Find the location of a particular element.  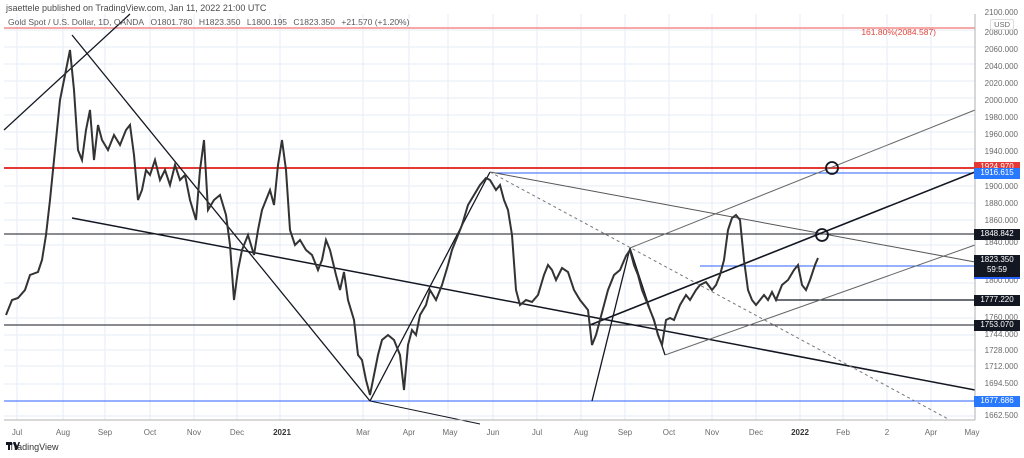

y-tick: 2040.000 is located at coordinates (1001, 66).